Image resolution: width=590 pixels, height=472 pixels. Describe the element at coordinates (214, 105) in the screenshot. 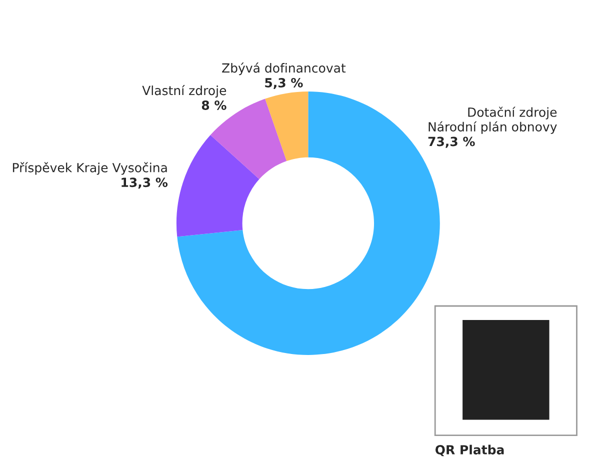

I see `data-label: 8 %` at that location.